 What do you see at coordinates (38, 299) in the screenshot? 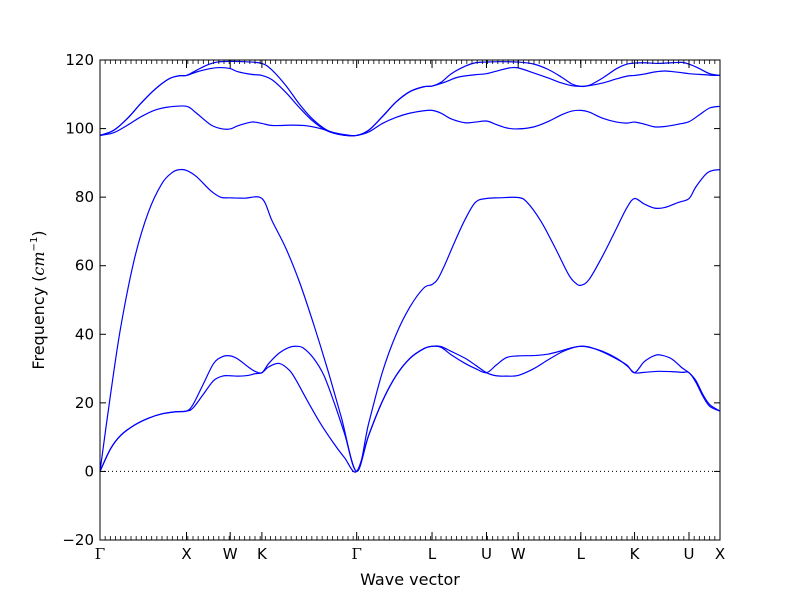
I see `y-axis-title: Frequency (cm−1)` at bounding box center [38, 299].